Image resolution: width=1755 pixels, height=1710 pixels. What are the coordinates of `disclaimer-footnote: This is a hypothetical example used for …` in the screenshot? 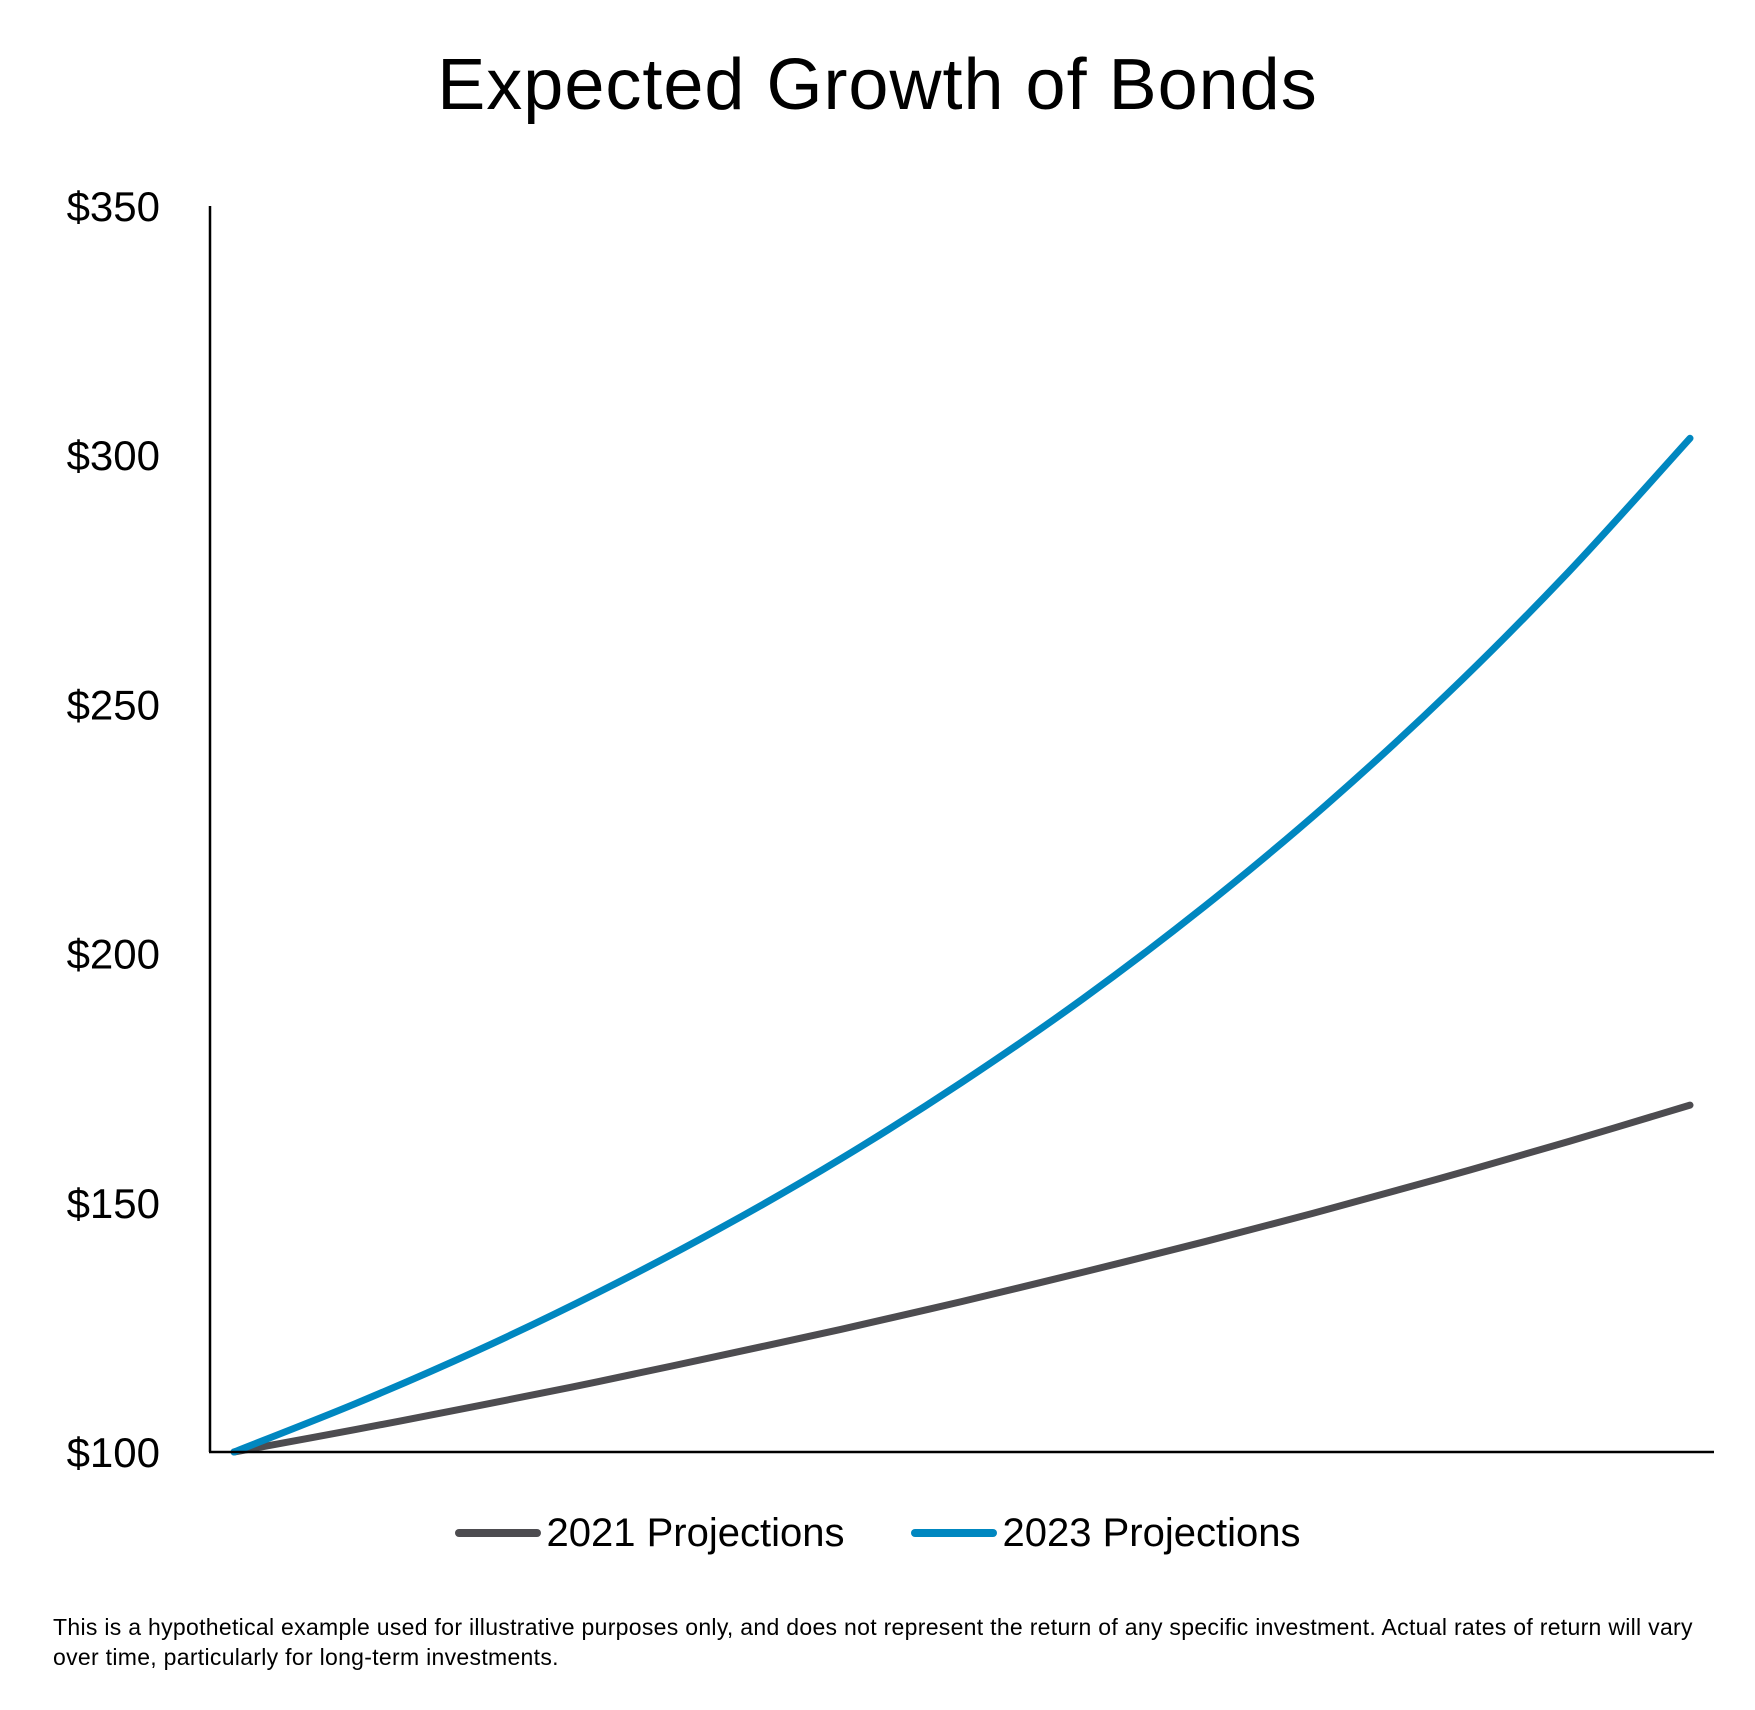 It's located at (873, 1642).